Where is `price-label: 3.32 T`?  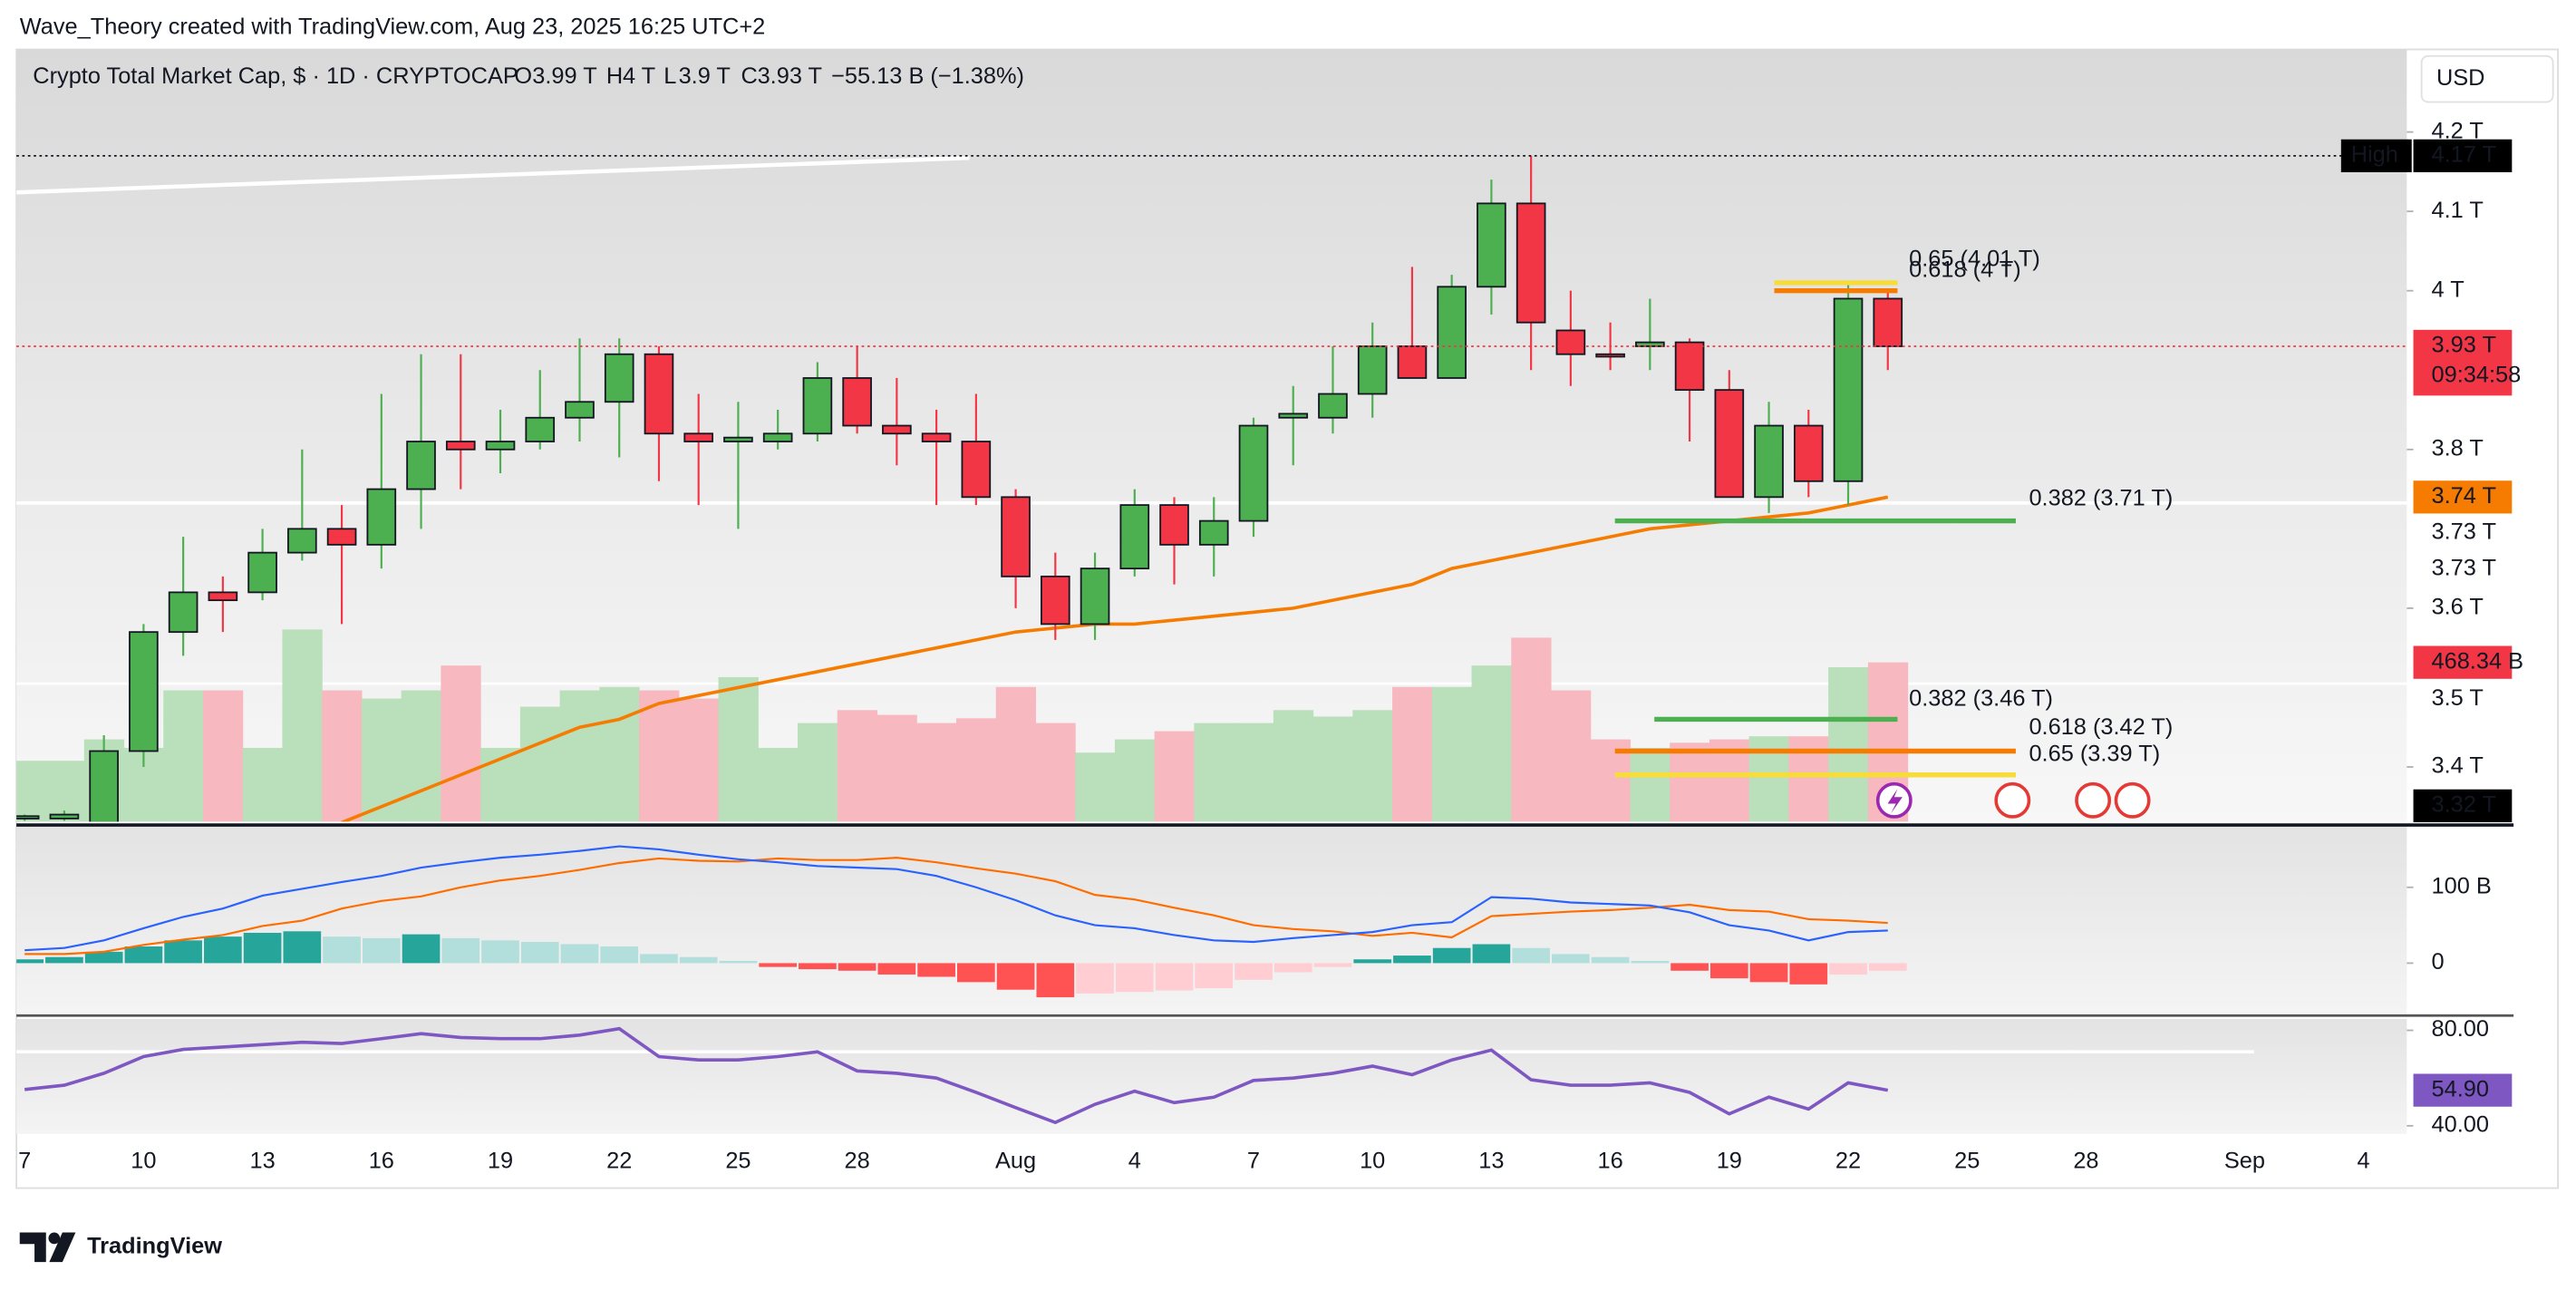 price-label: 3.32 T is located at coordinates (2464, 805).